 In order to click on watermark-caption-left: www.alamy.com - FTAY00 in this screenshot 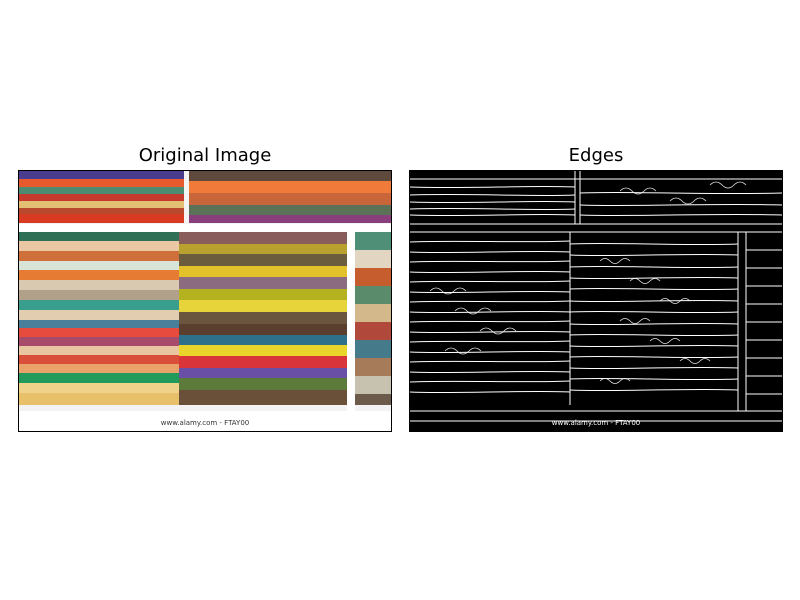, I will do `click(205, 423)`.